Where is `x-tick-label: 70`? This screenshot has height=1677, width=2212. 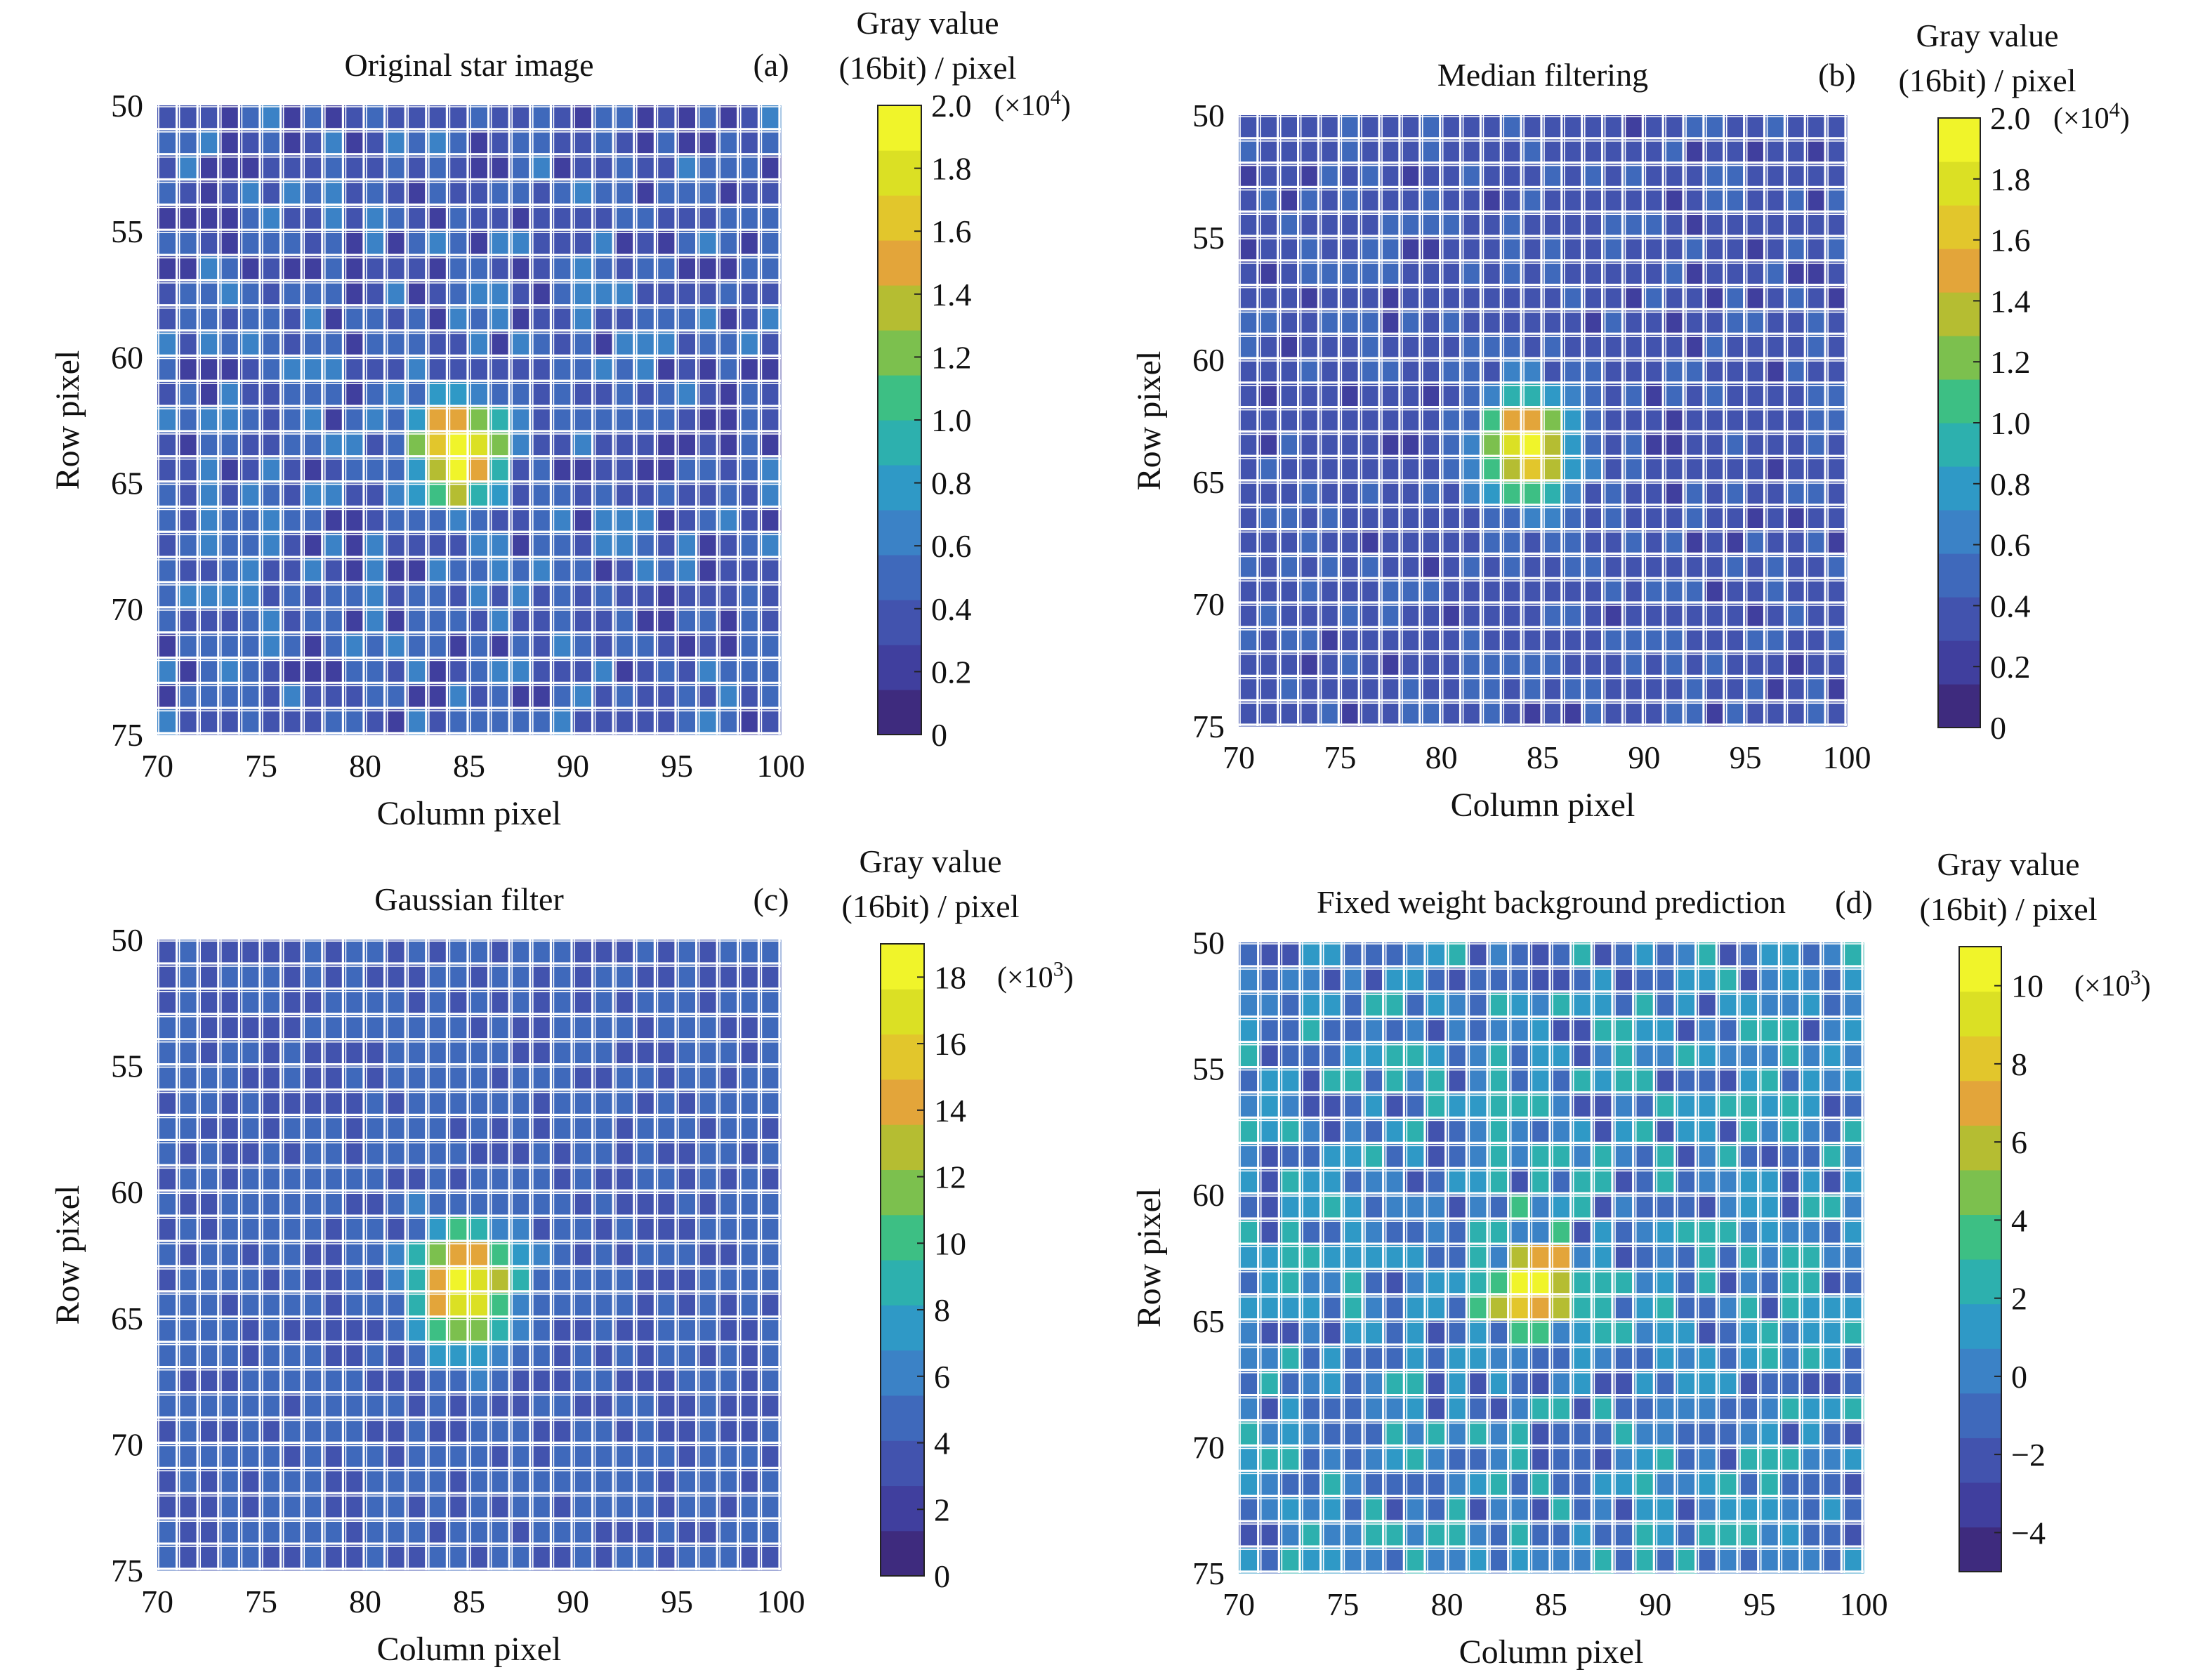
x-tick-label: 70 is located at coordinates (1239, 1604).